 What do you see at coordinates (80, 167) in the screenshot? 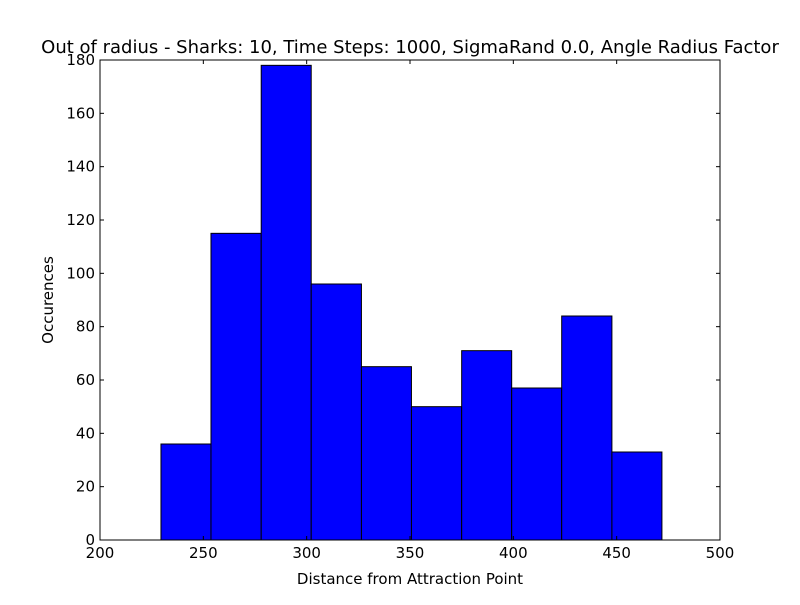
I see `y-tick-label: 140` at bounding box center [80, 167].